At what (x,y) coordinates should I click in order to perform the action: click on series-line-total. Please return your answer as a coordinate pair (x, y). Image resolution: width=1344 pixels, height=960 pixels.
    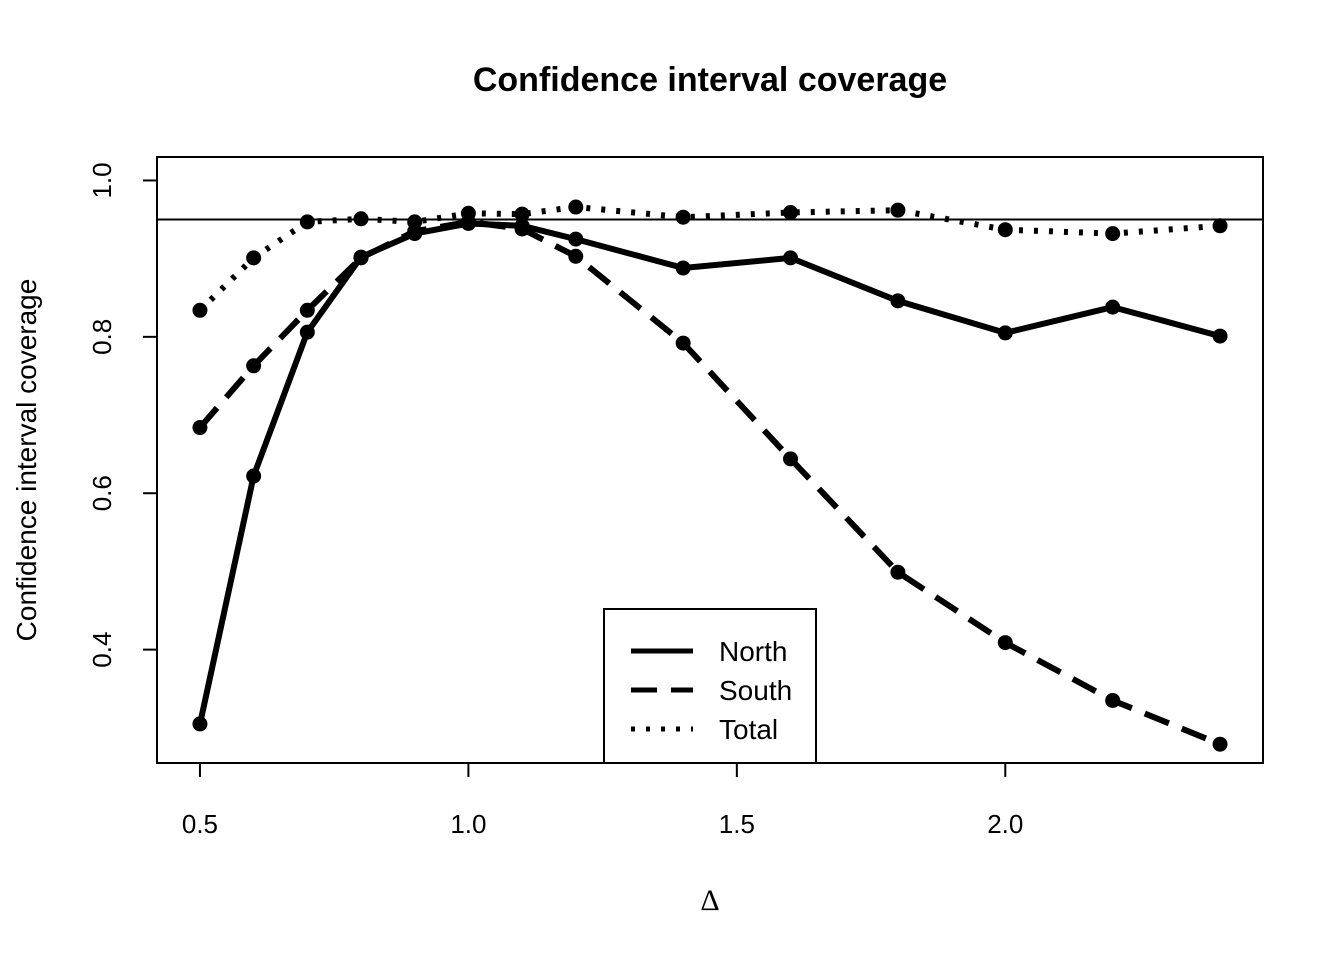
    Looking at the image, I should click on (709, 258).